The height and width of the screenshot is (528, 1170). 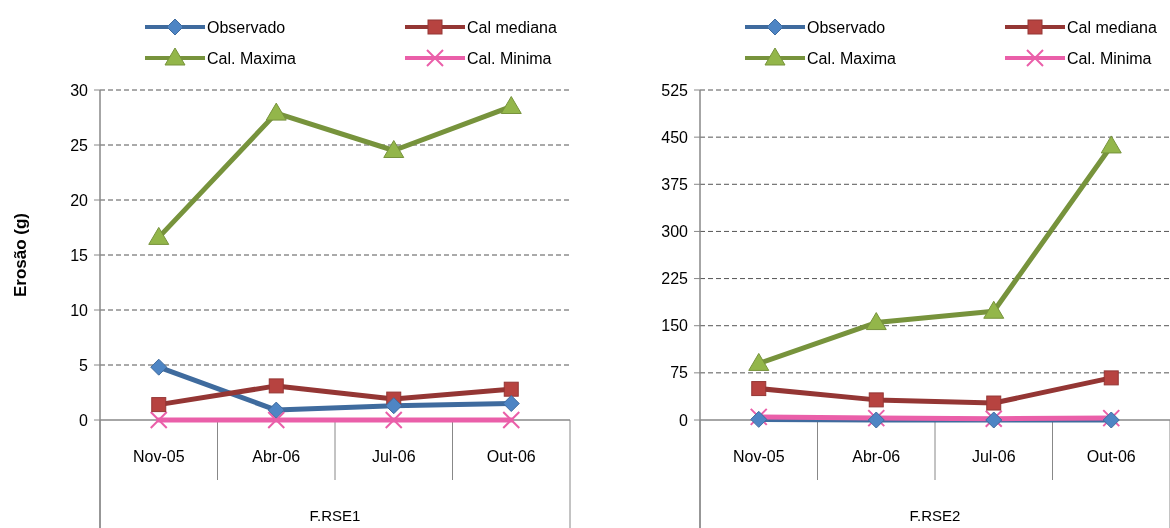 What do you see at coordinates (79, 90) in the screenshot?
I see `y-tick-label: 30` at bounding box center [79, 90].